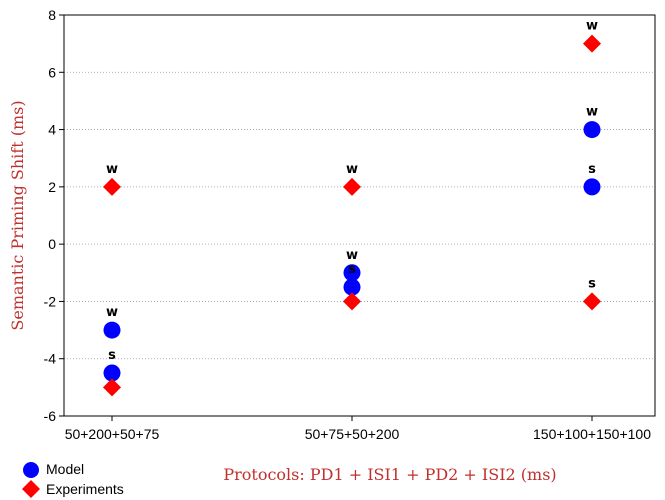  What do you see at coordinates (17, 215) in the screenshot?
I see `y-axis-title: Semantic Priming Shift (ms)` at bounding box center [17, 215].